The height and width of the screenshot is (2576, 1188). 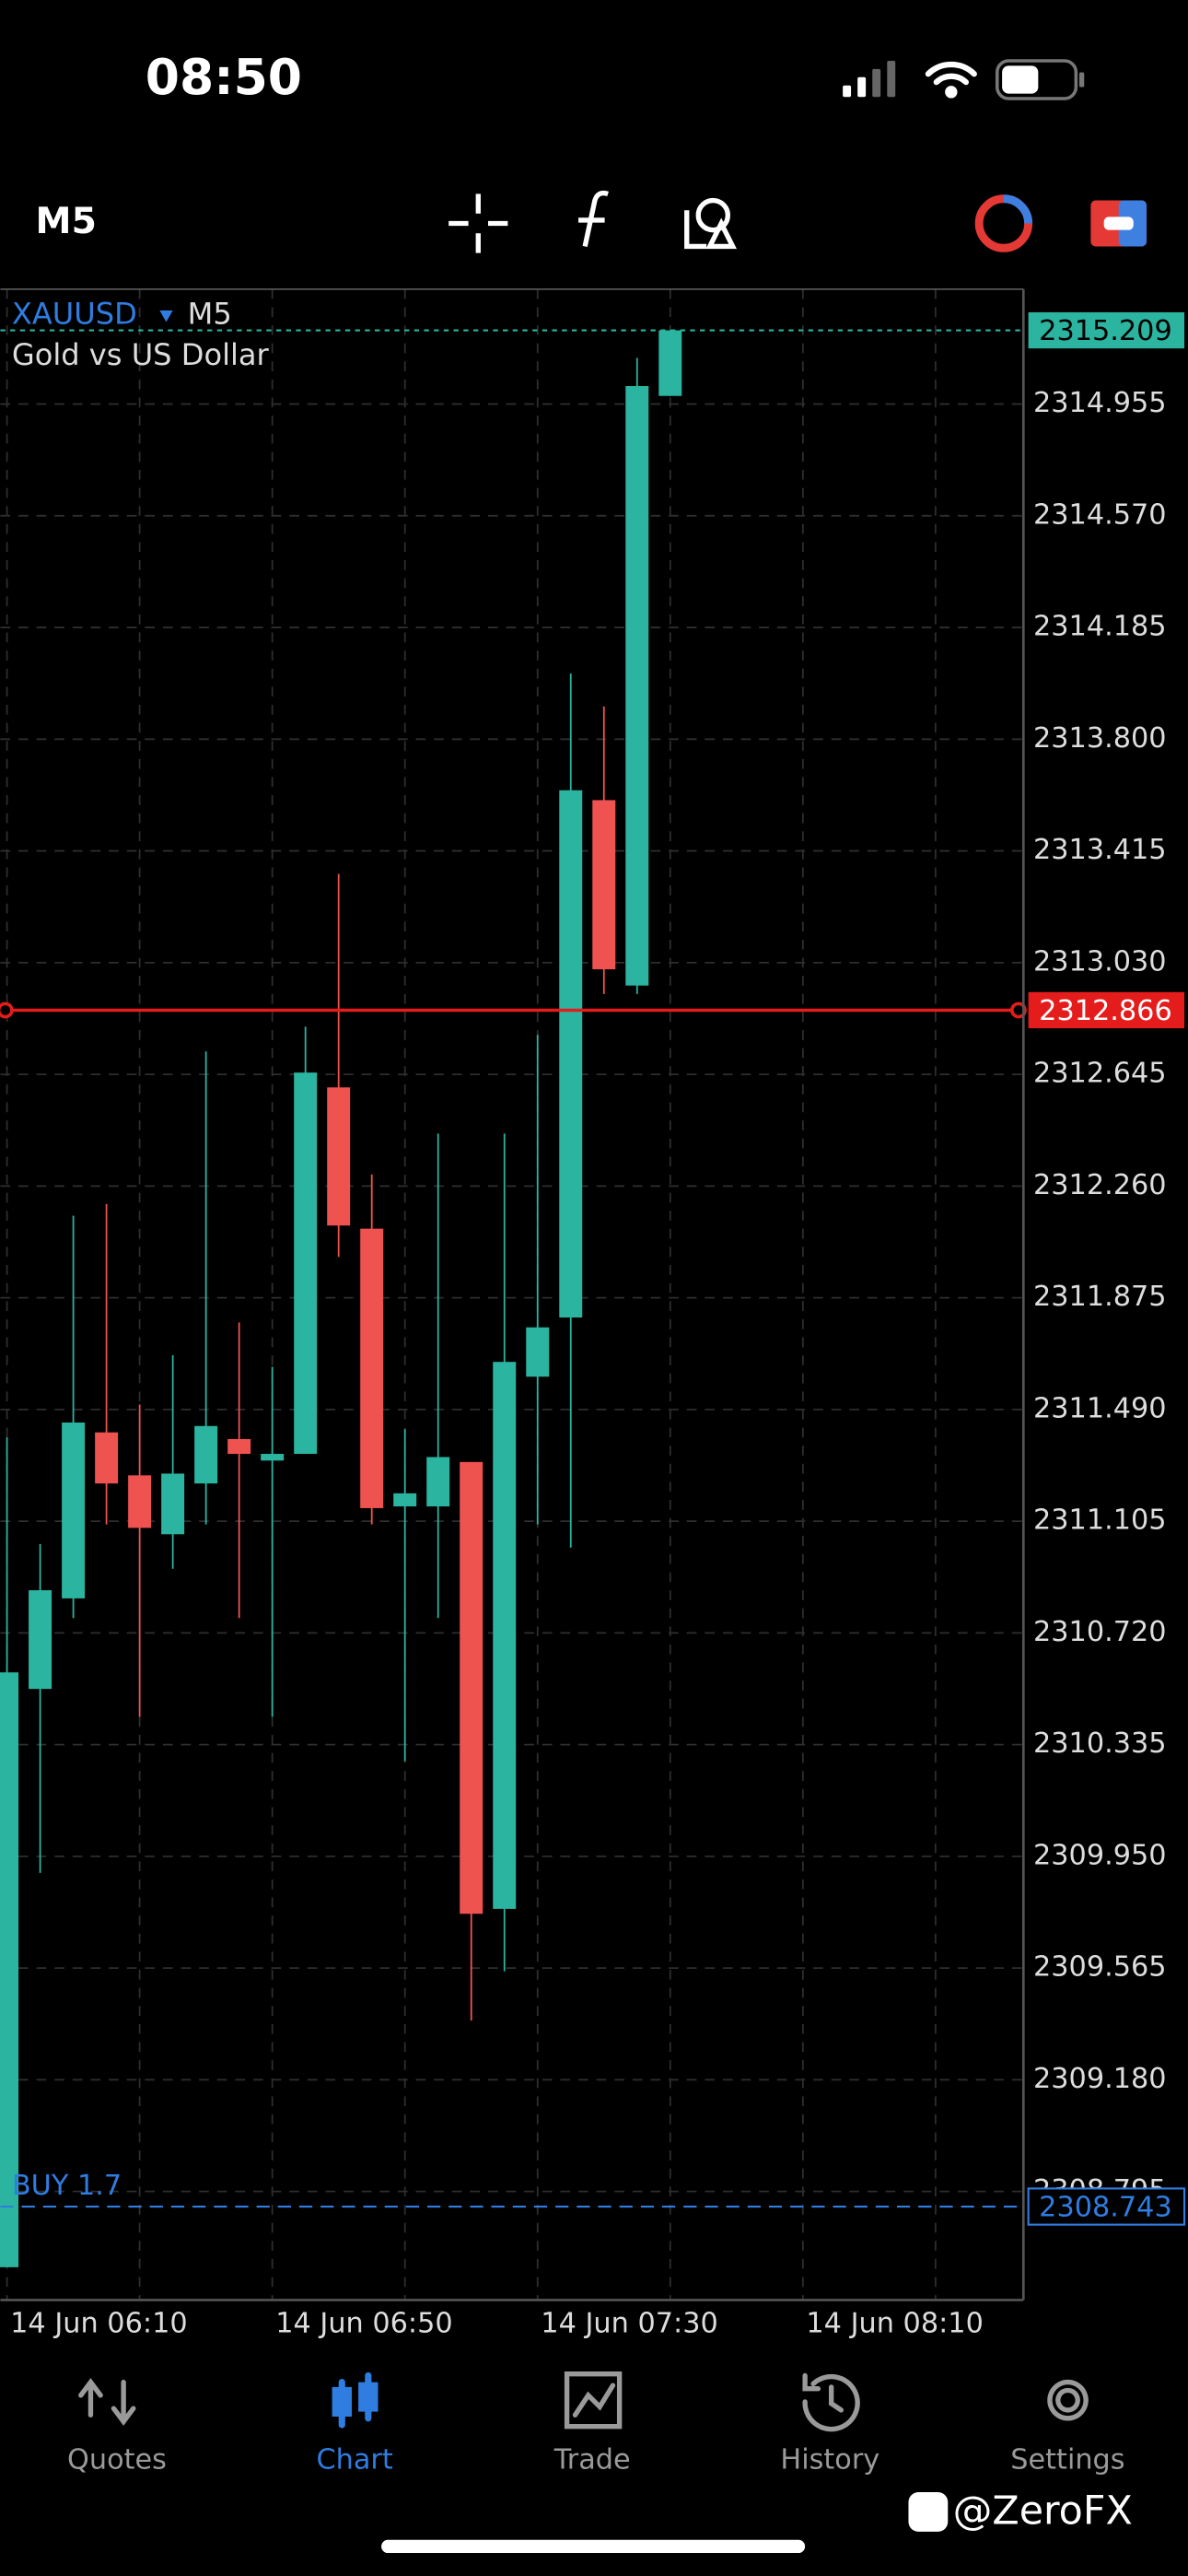 What do you see at coordinates (1100, 627) in the screenshot?
I see `y-tick-label: 2314.185` at bounding box center [1100, 627].